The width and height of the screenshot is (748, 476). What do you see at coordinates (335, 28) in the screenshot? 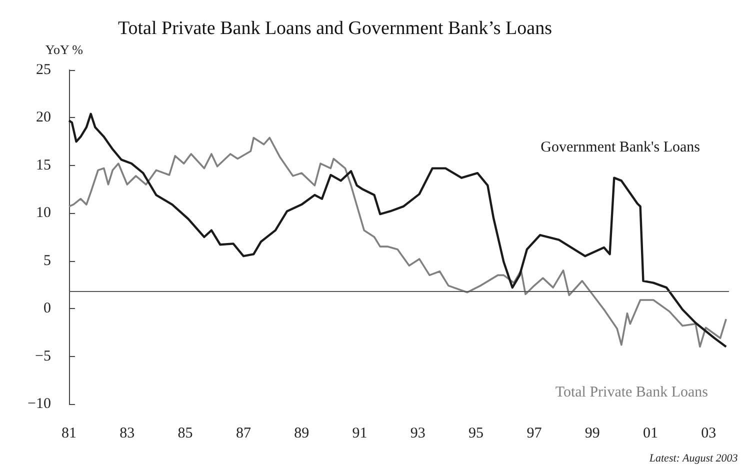
I see `chart-title: Total Private Bank Loans and Government Bank’s Loans` at bounding box center [335, 28].